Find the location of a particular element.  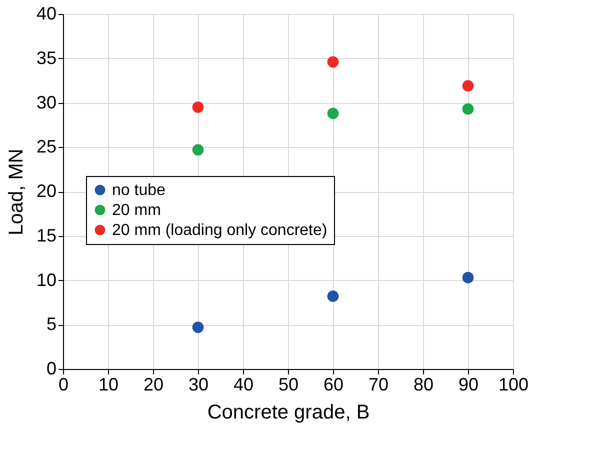

x-tick-label: 60 is located at coordinates (333, 384).